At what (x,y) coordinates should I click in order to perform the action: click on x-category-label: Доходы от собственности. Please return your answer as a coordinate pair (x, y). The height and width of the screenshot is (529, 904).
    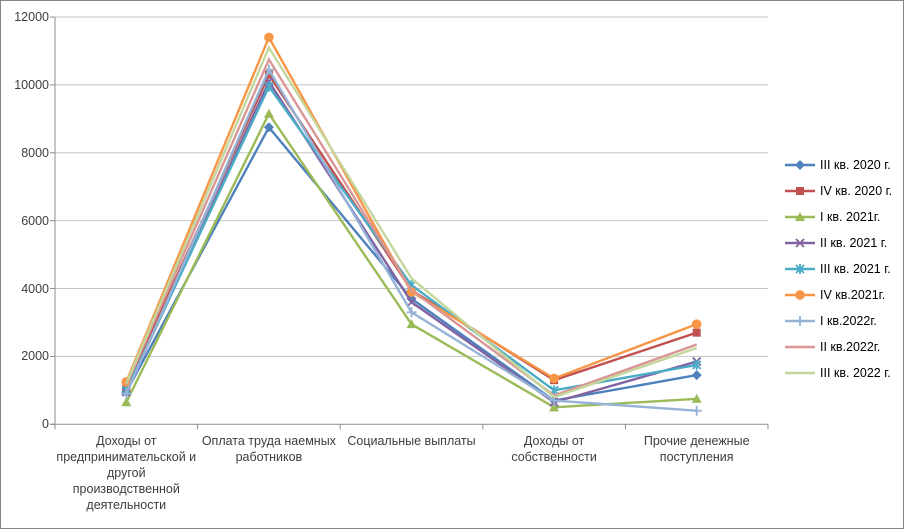
    Looking at the image, I should click on (554, 449).